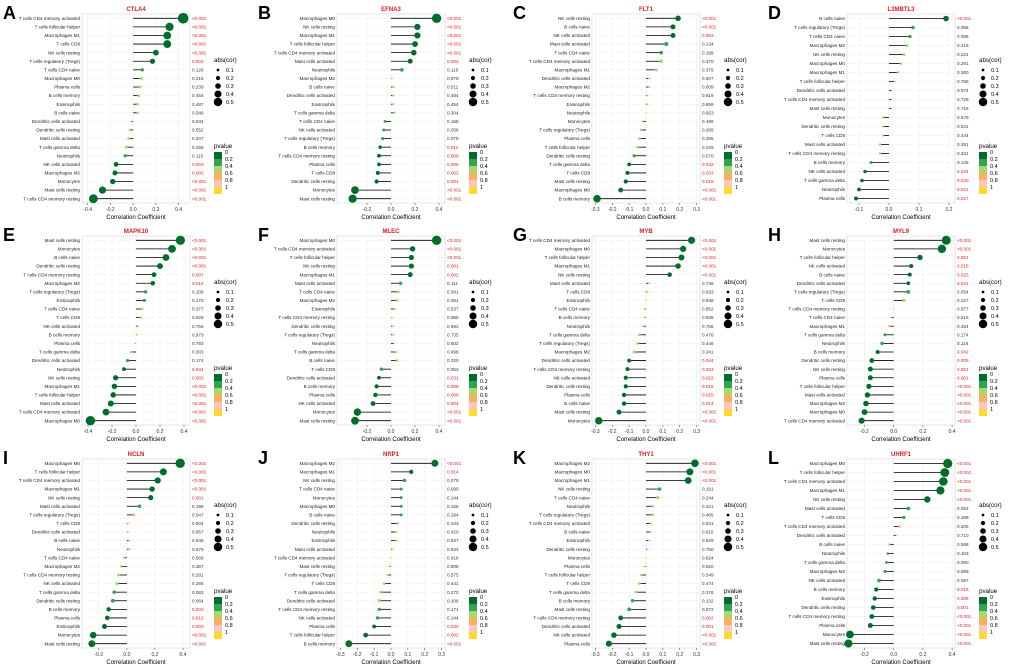  Describe the element at coordinates (324, 104) in the screenshot. I see `category-label: Eosinophils` at that location.